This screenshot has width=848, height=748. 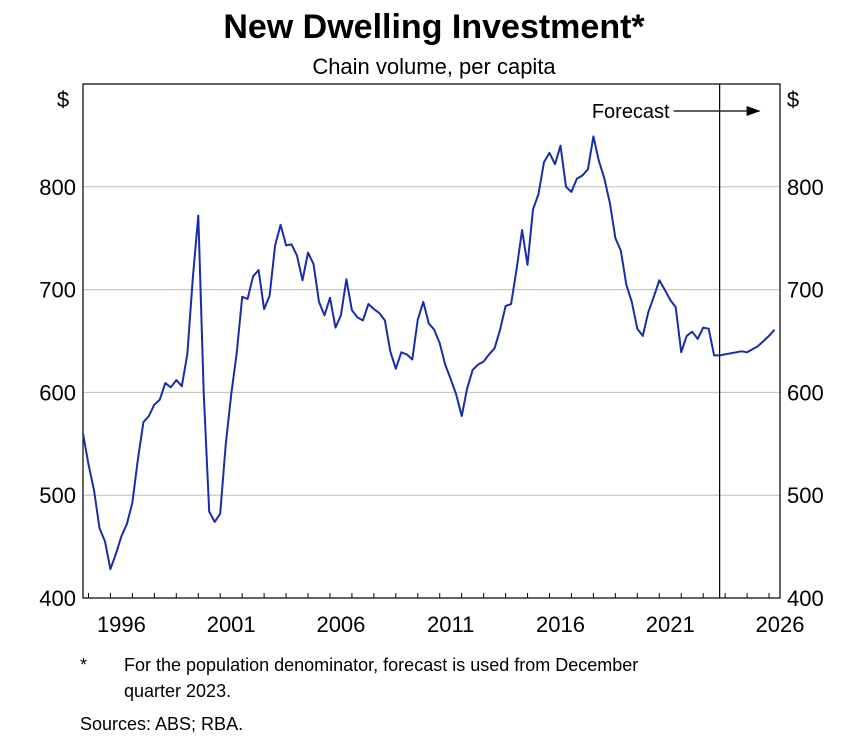 What do you see at coordinates (57, 187) in the screenshot?
I see `y-tick-left-800: 800` at bounding box center [57, 187].